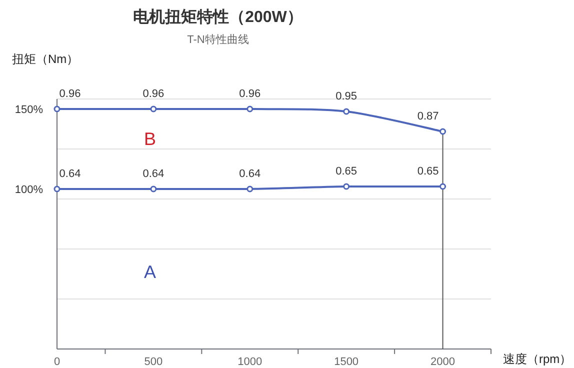 The height and width of the screenshot is (368, 574). I want to click on y-axis-title: 扭矩（Nm）, so click(45, 59).